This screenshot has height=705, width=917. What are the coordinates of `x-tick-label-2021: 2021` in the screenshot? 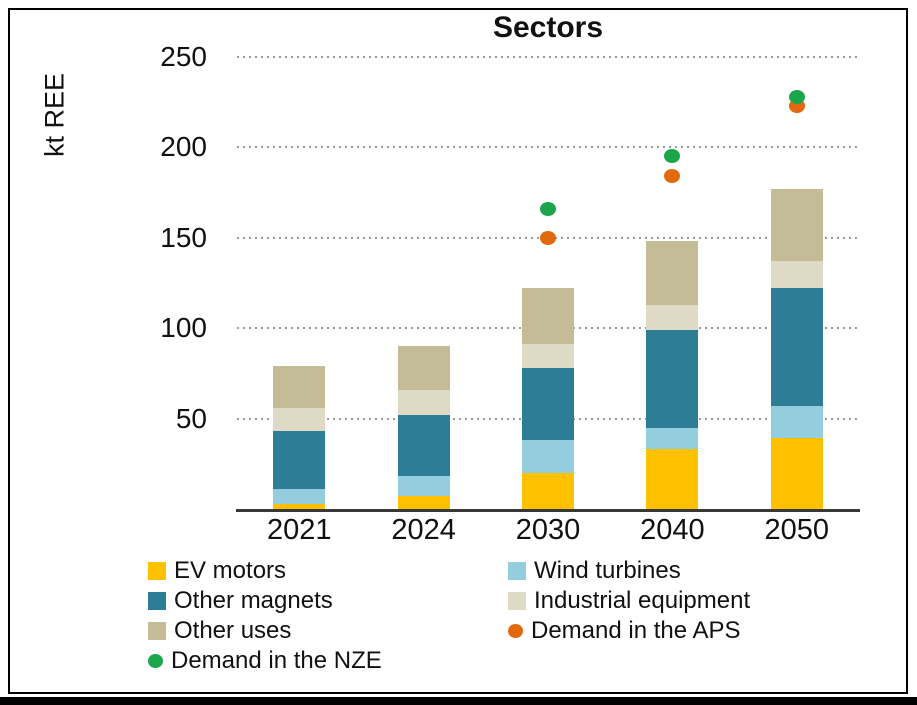 It's located at (299, 530).